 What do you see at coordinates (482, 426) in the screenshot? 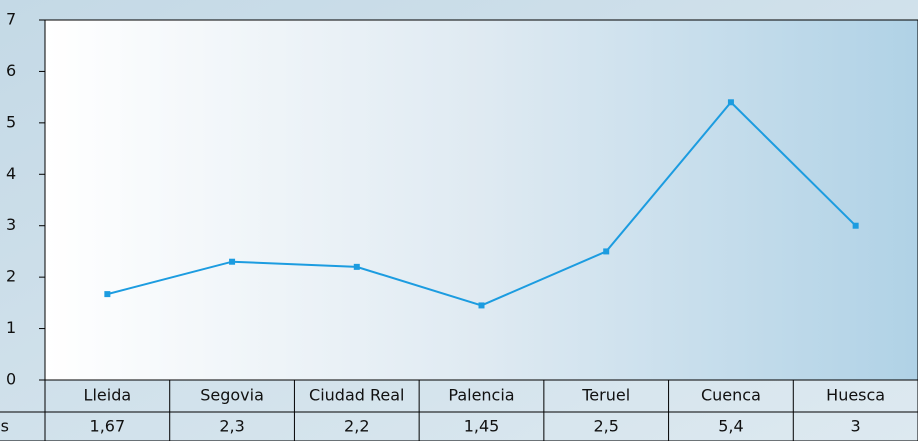
I see `value-label: 1,45` at bounding box center [482, 426].